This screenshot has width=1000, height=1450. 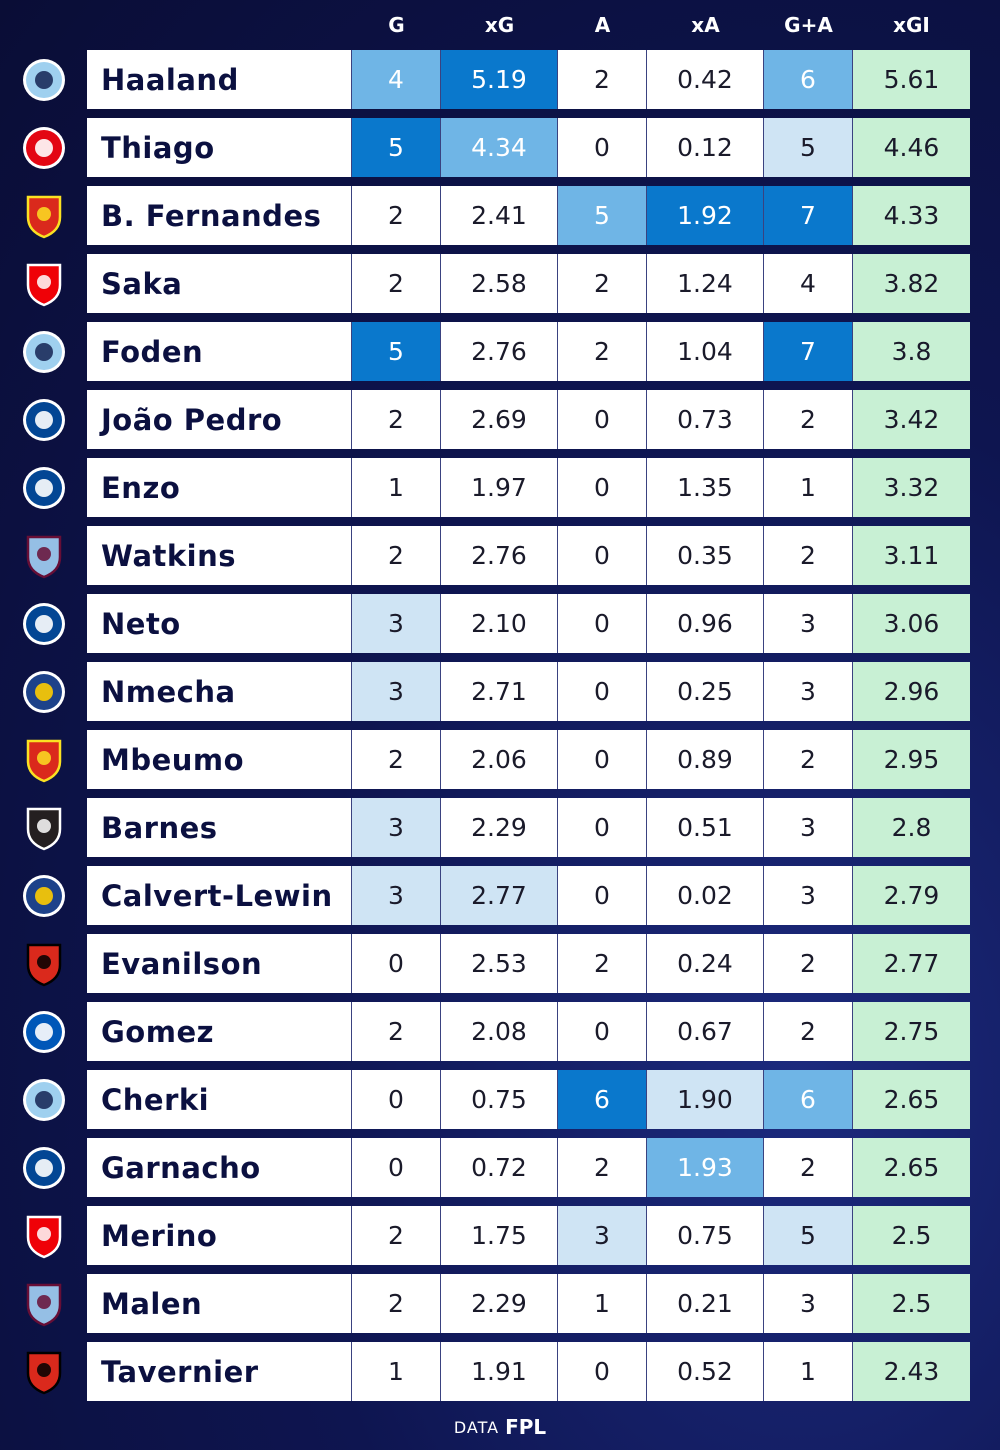 What do you see at coordinates (500, 1167) in the screenshot?
I see `table-row: Garnacho 0 0.72 2 1.93 2 2.65` at bounding box center [500, 1167].